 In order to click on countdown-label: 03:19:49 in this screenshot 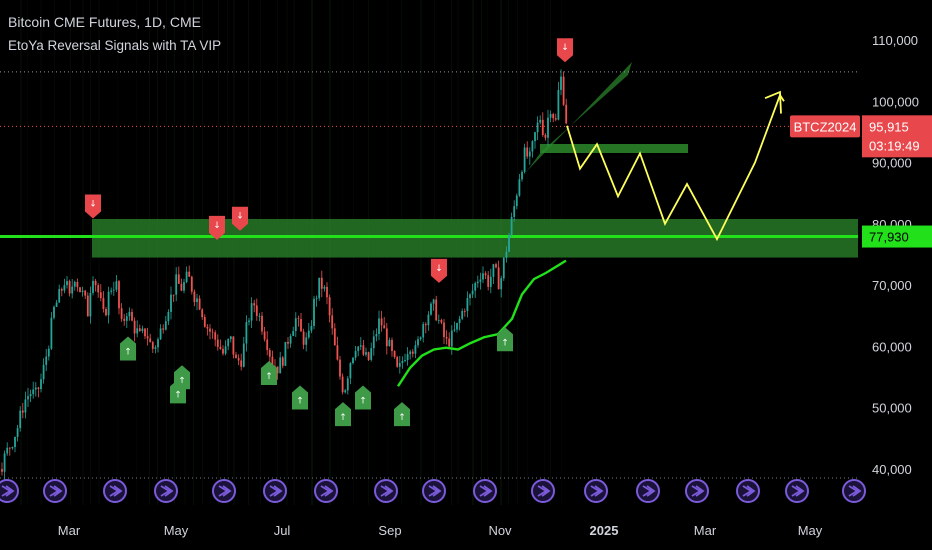, I will do `click(894, 145)`.